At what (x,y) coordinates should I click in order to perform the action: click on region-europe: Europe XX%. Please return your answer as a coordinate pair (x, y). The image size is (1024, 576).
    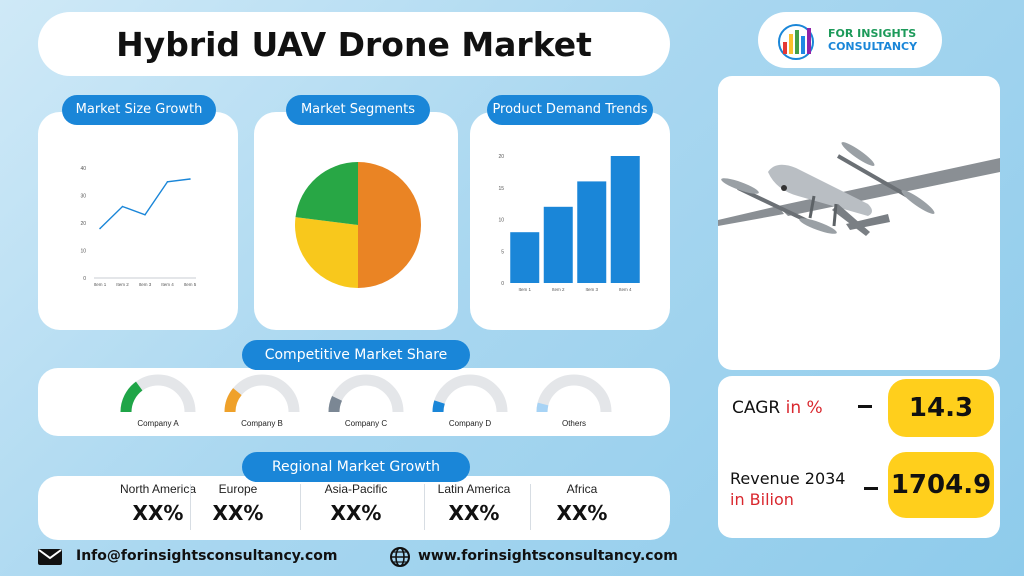
    Looking at the image, I should click on (238, 508).